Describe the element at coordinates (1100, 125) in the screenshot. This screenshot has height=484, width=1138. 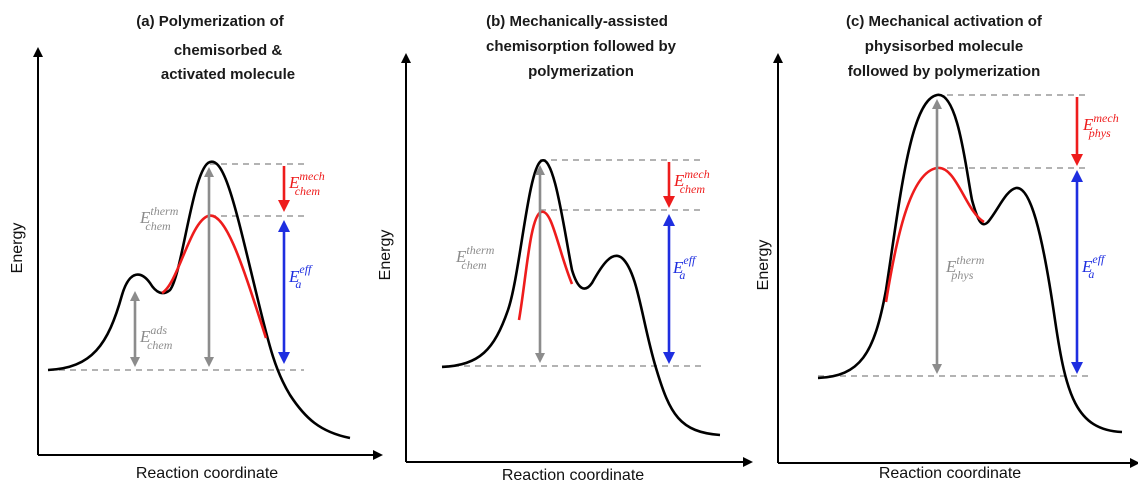
I see `mechanical-energy-label: Emech phys` at that location.